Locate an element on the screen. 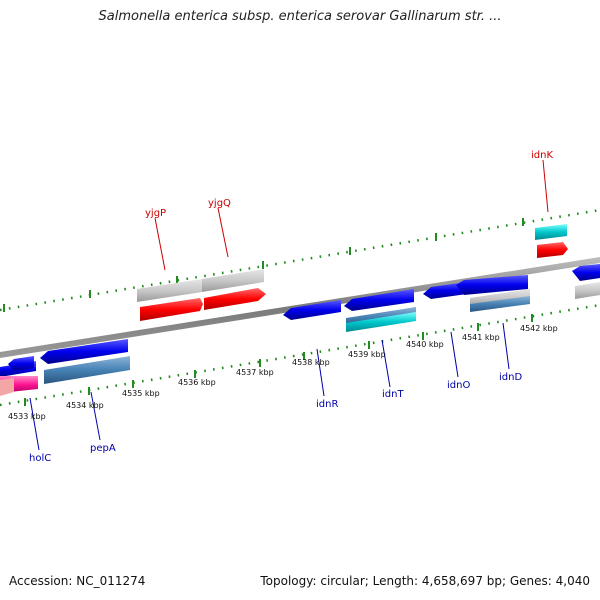  gene-label: yjgQ is located at coordinates (219, 203).